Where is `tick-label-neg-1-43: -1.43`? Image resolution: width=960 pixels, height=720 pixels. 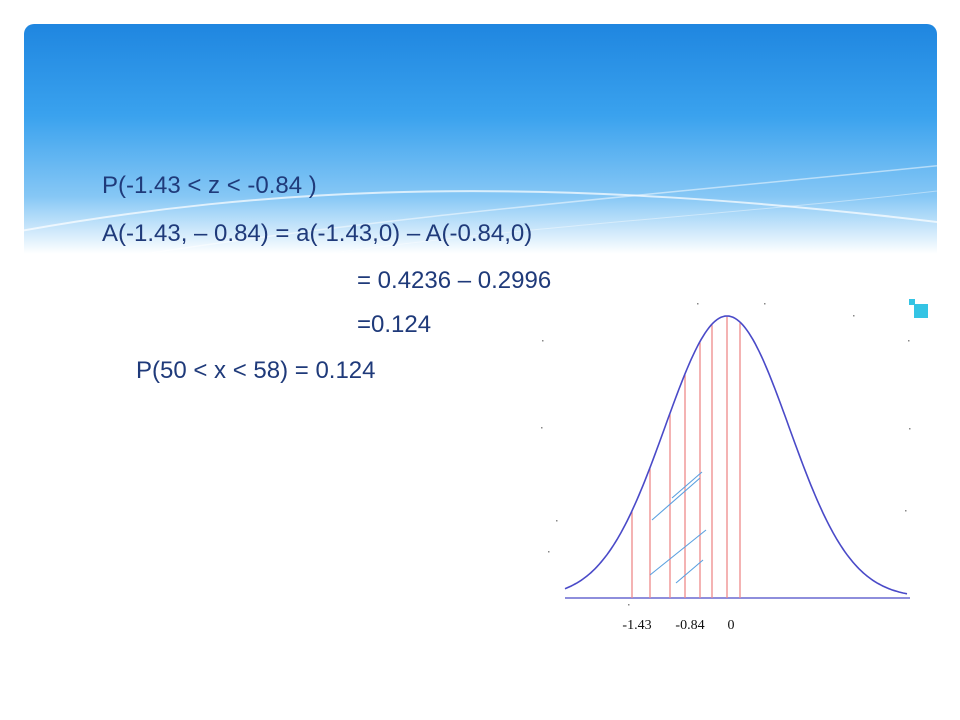 tick-label-neg-1-43: -1.43 is located at coordinates (636, 625).